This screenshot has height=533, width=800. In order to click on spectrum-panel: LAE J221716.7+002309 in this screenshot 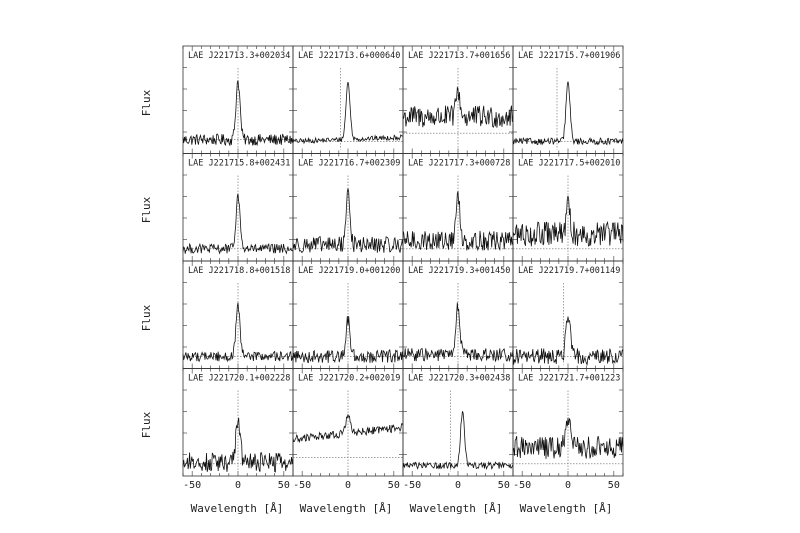, I will do `click(348, 207)`.